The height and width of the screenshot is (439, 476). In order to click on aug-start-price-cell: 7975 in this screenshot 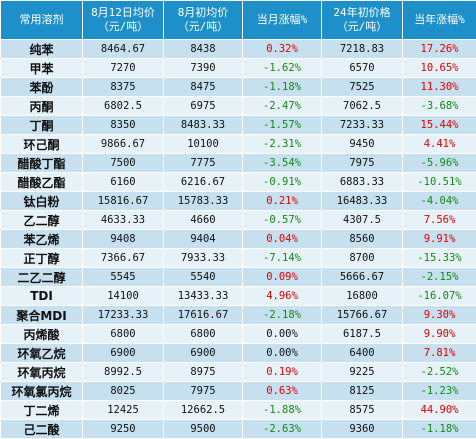, I will do `click(203, 391)`.